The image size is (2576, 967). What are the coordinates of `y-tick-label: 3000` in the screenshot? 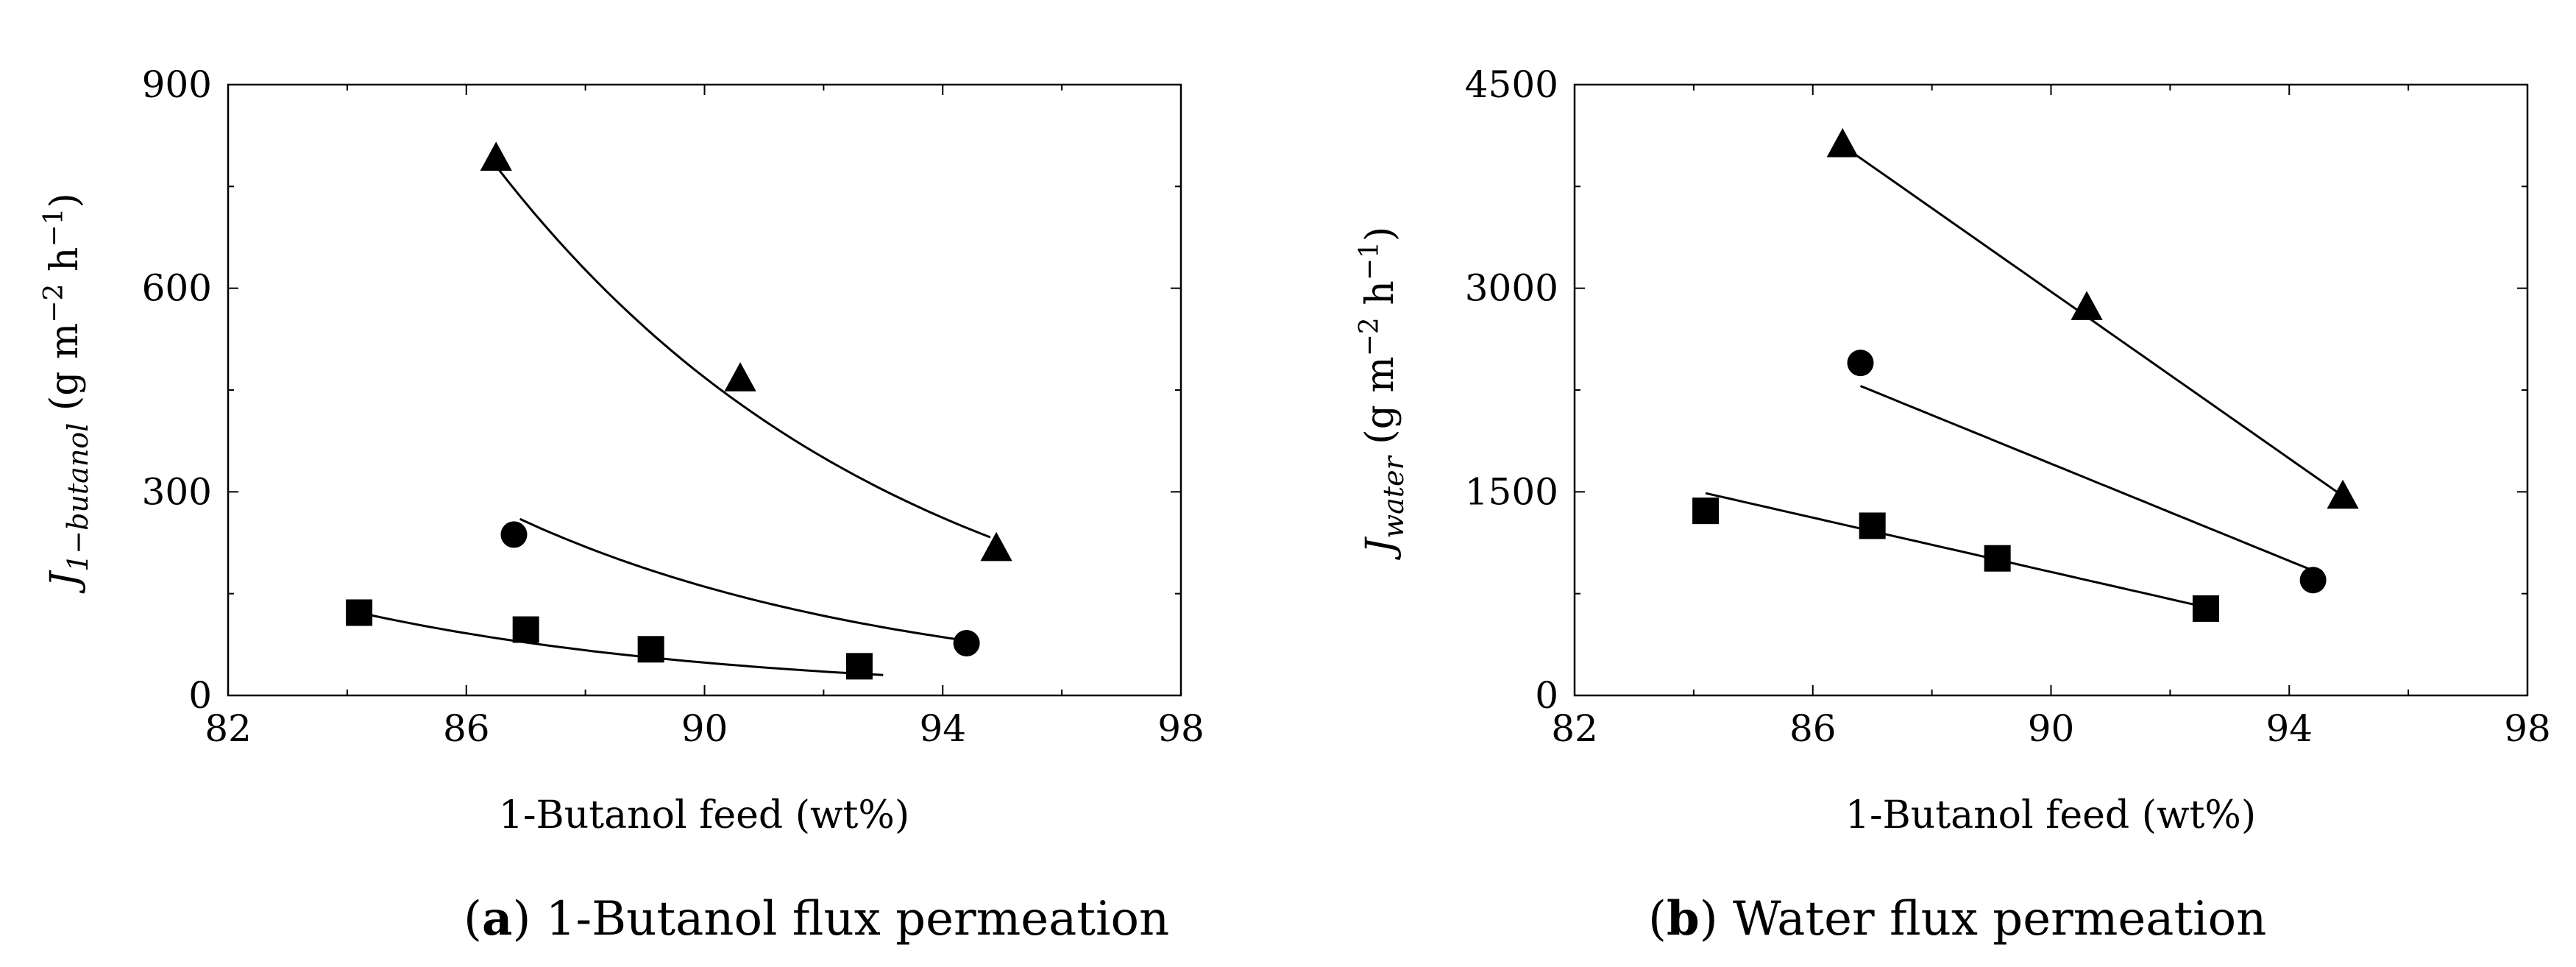 It's located at (1511, 288).